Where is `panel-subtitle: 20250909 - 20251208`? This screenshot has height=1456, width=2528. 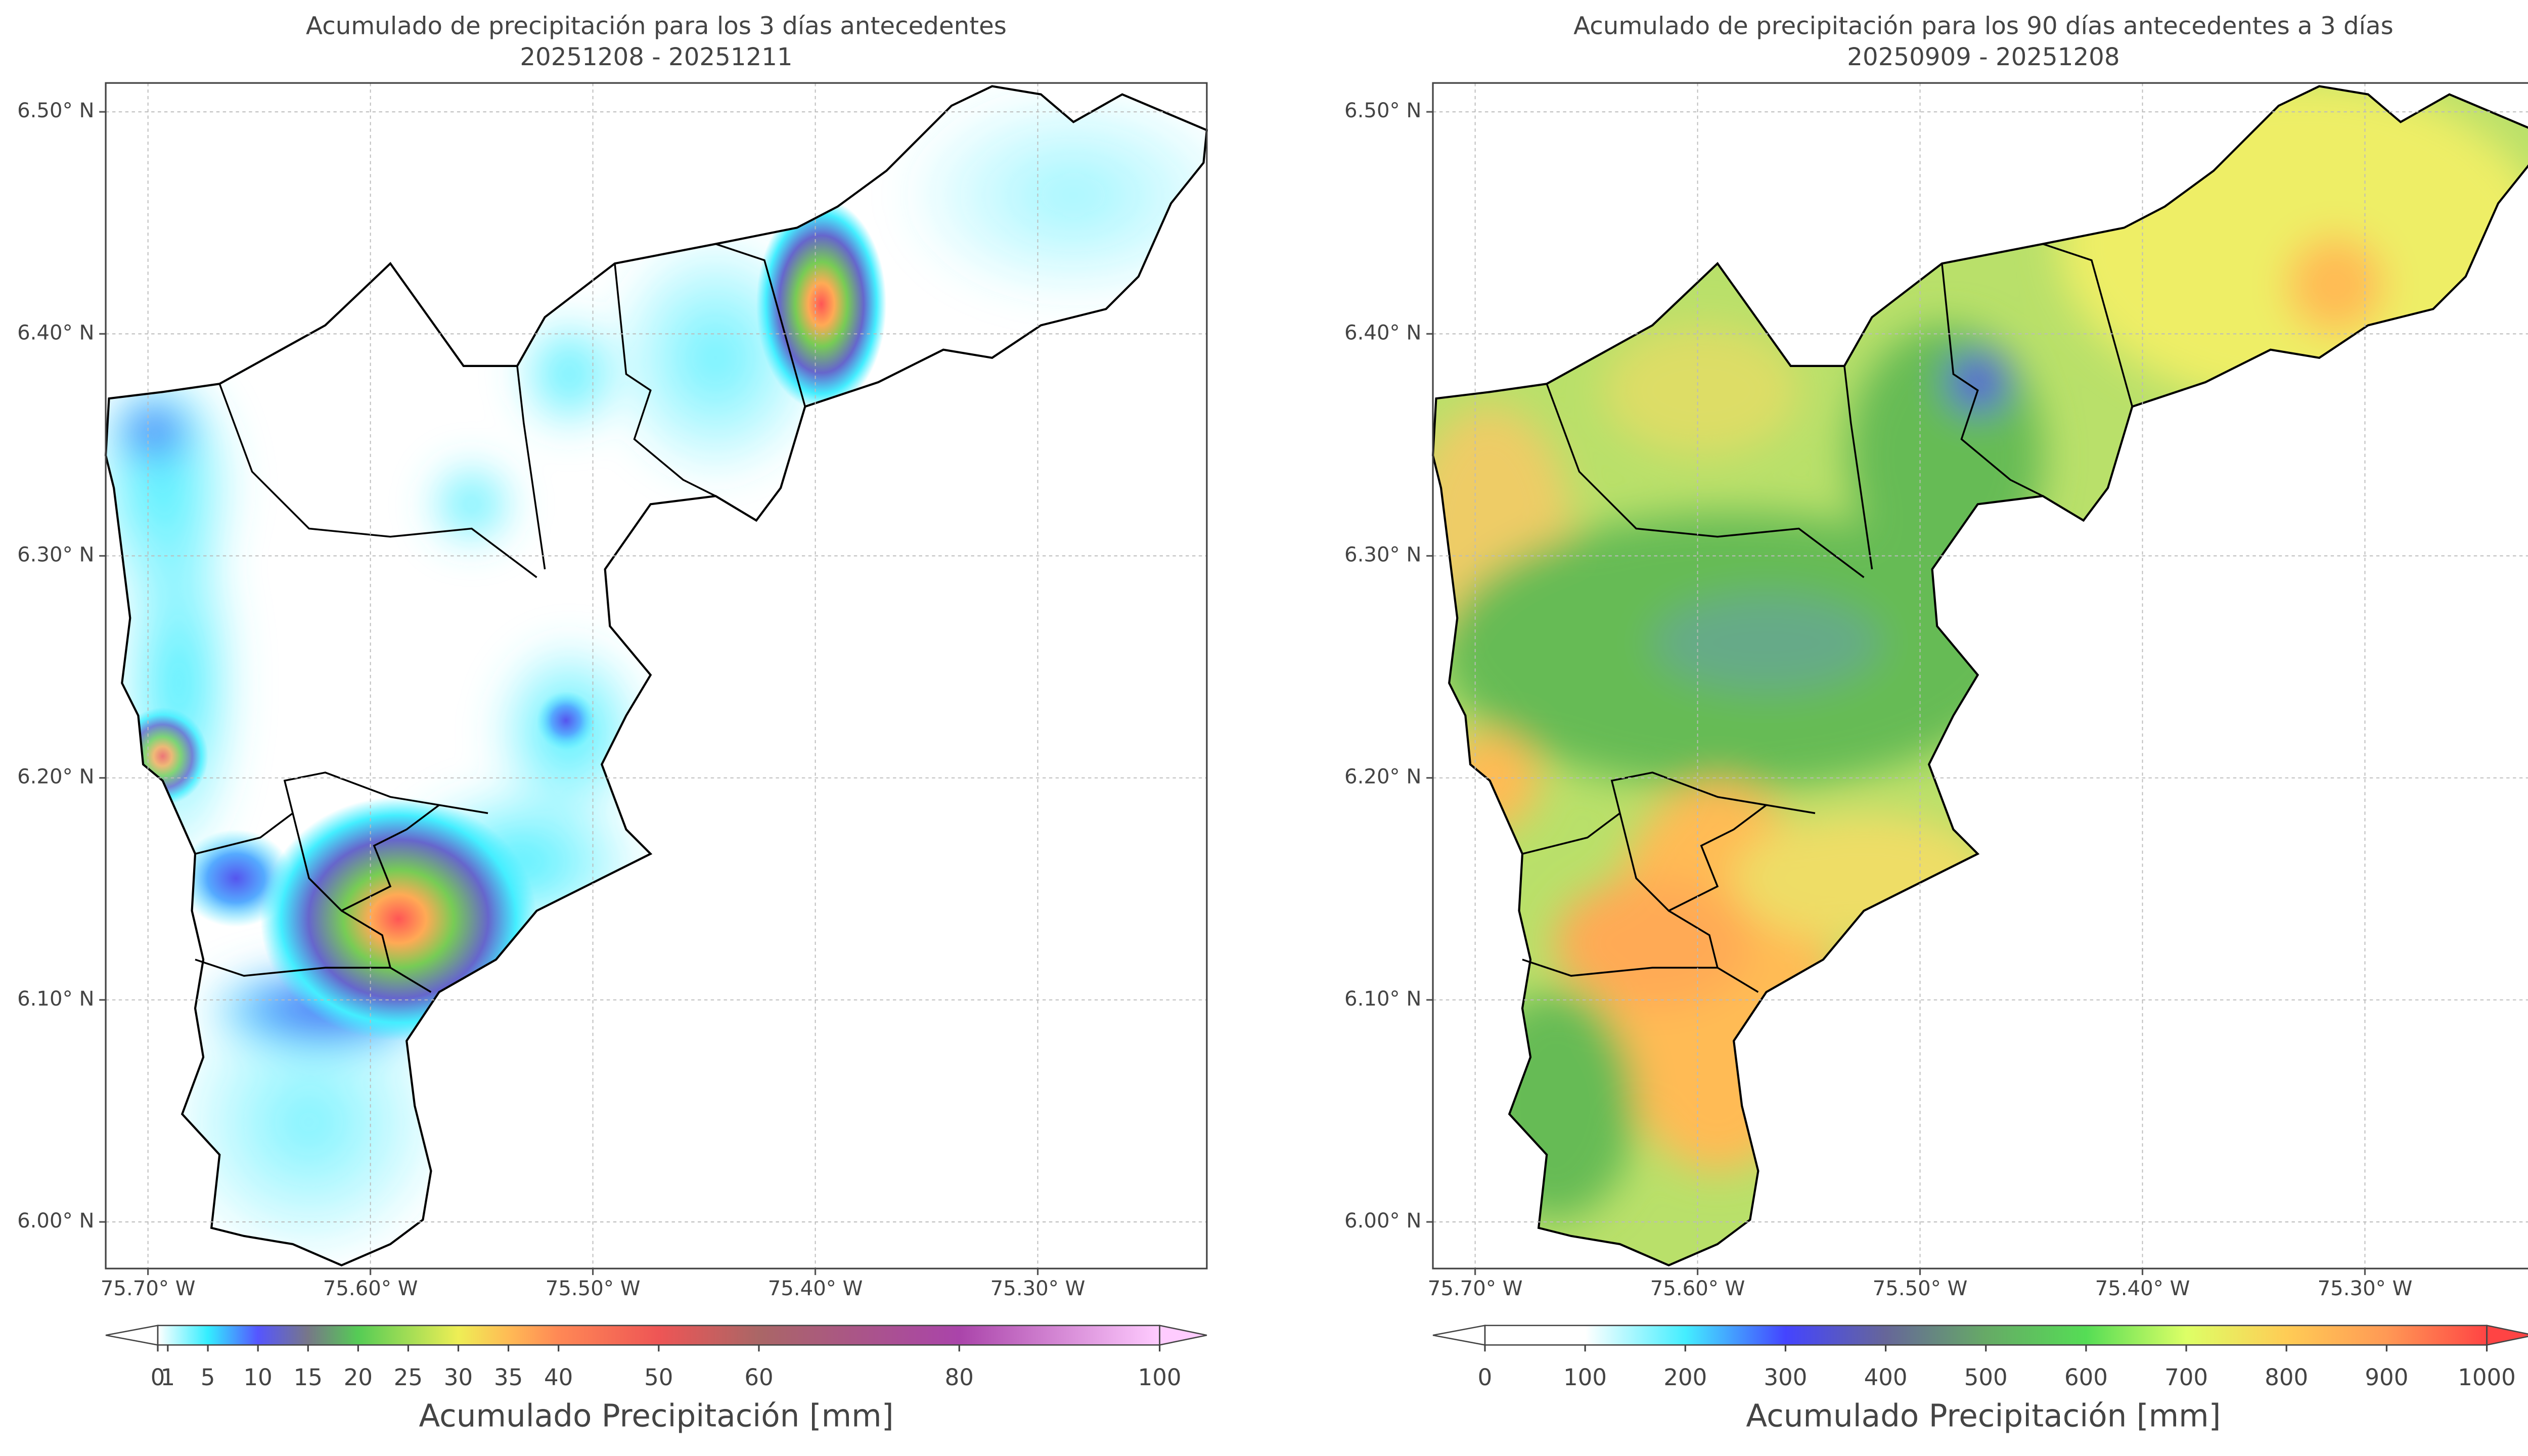
panel-subtitle: 20250909 - 20251208 is located at coordinates (1983, 57).